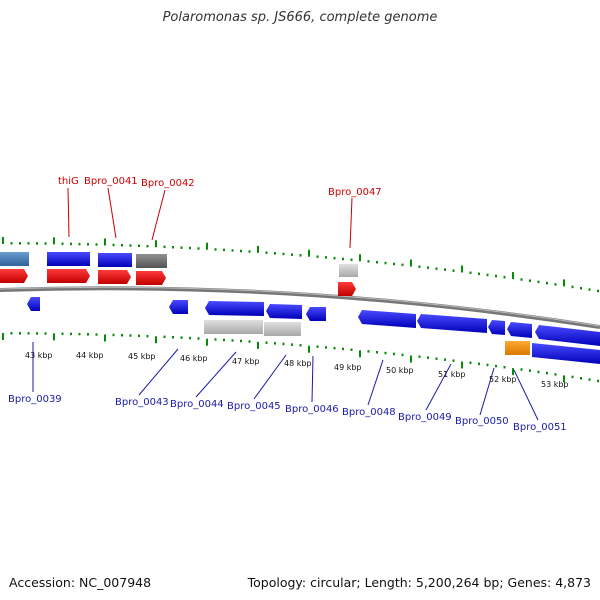 Image resolution: width=600 pixels, height=600 pixels. I want to click on backbone, so click(300, 307).